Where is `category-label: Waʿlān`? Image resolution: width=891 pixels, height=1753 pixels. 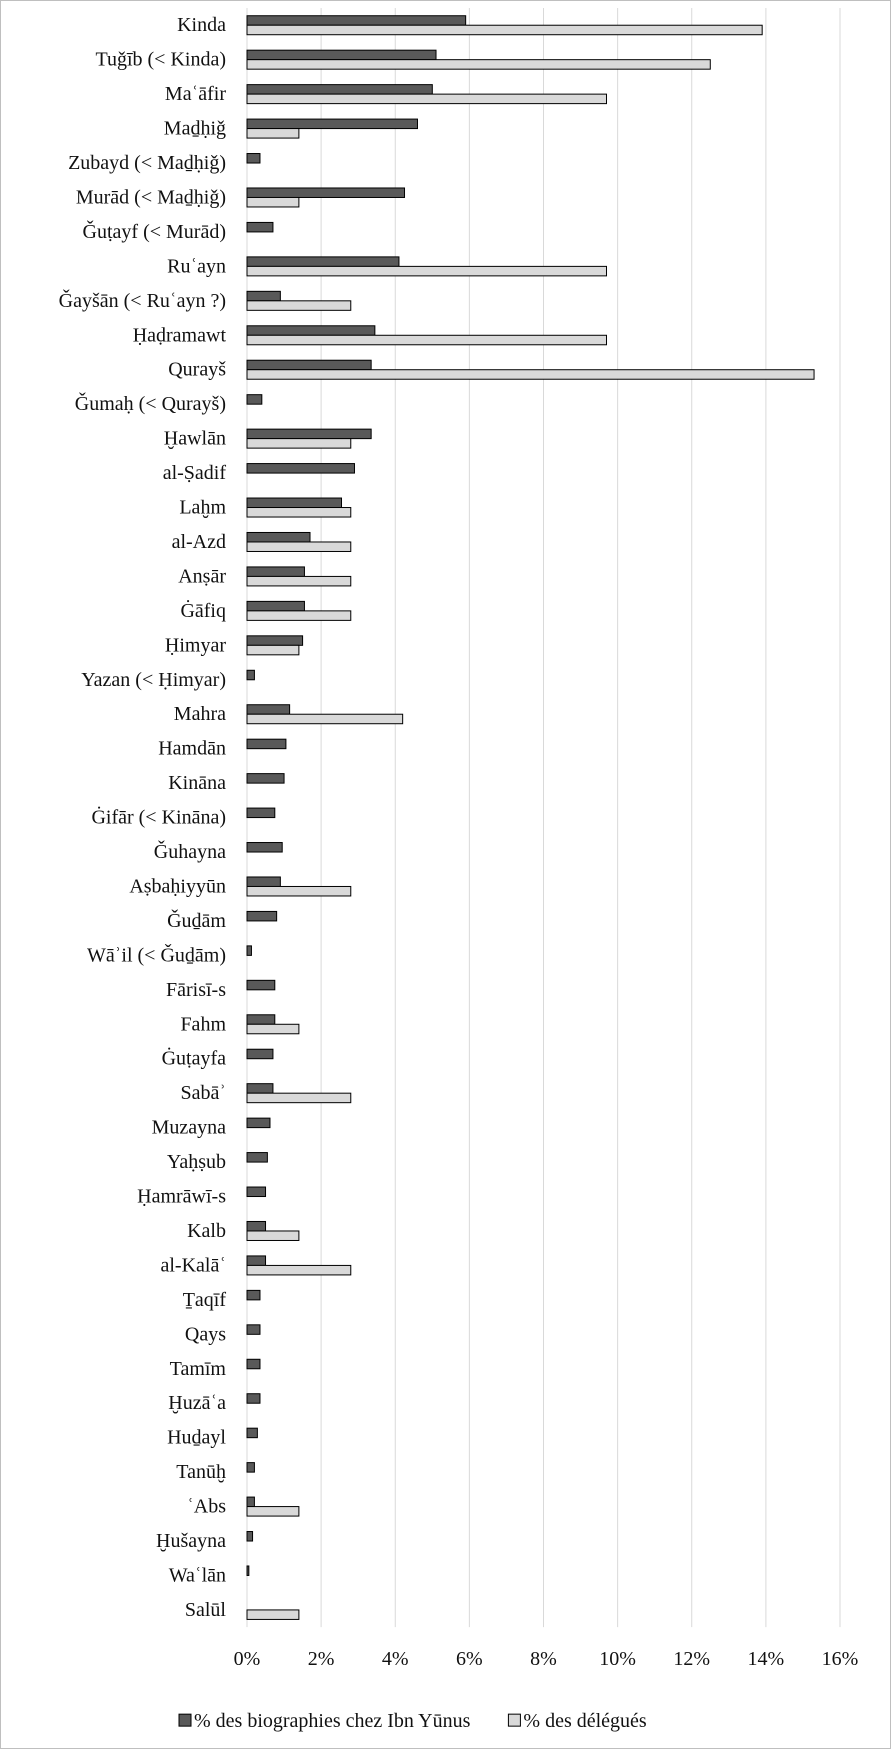
category-label: Waʿlān is located at coordinates (197, 1575).